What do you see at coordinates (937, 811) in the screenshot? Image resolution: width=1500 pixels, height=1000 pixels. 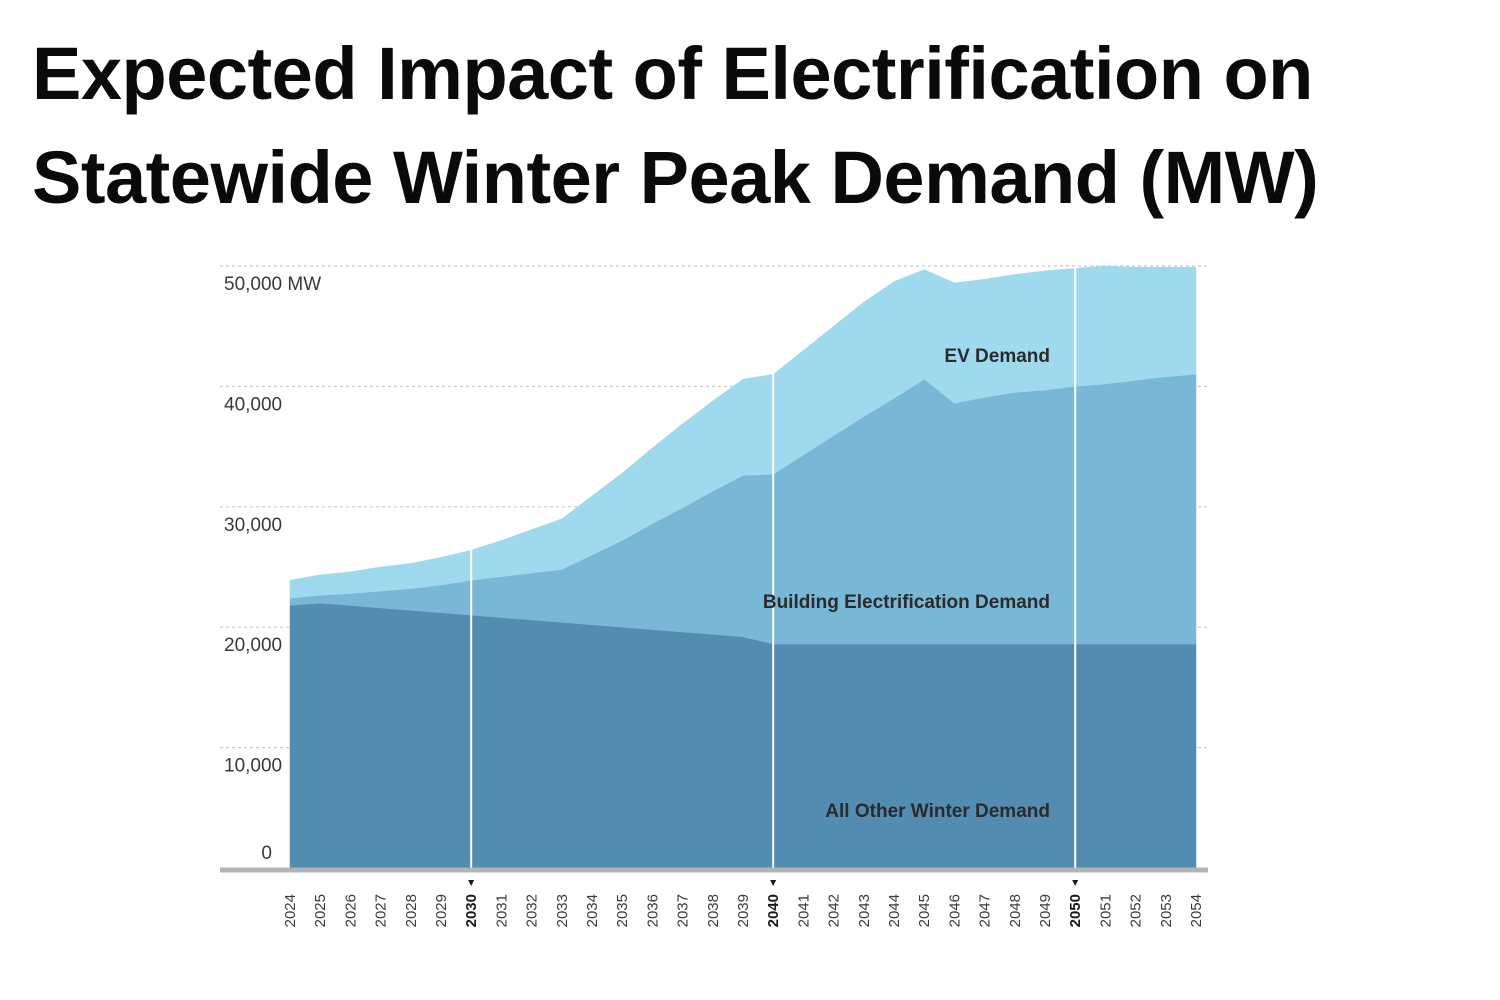 I see `series-label-all-other-winter-demand: All Other Winter Demand` at bounding box center [937, 811].